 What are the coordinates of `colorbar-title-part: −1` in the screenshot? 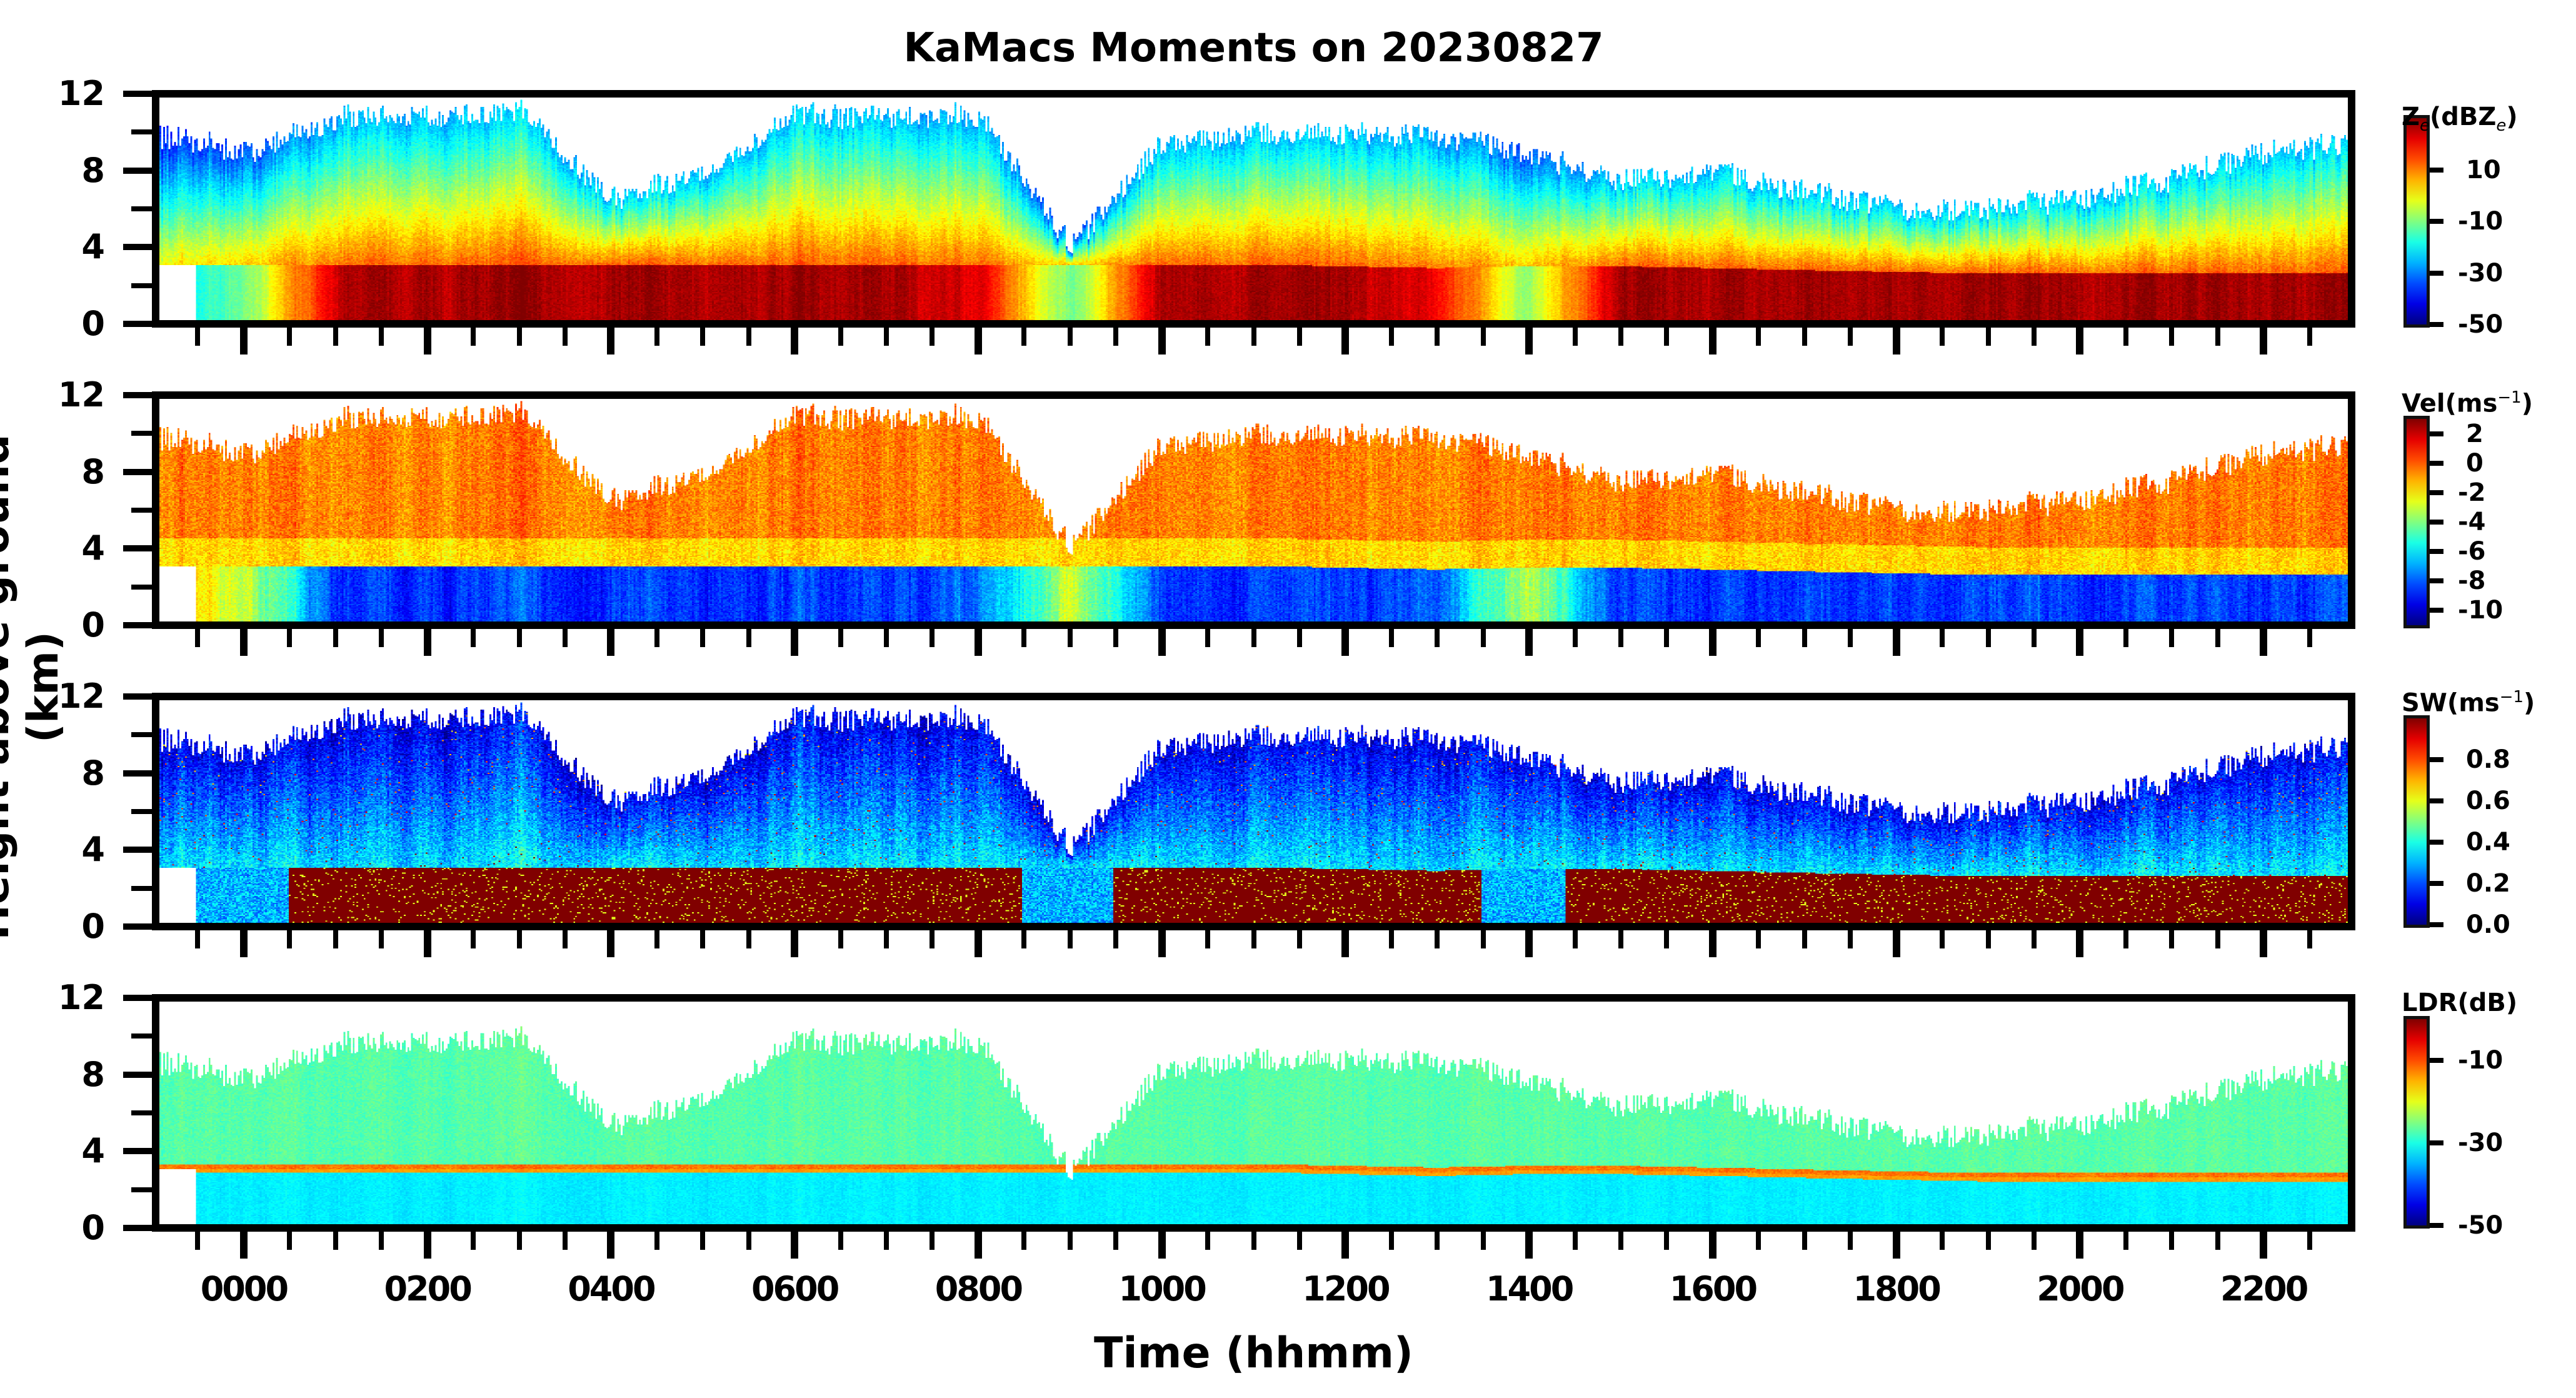 It's located at (2511, 697).